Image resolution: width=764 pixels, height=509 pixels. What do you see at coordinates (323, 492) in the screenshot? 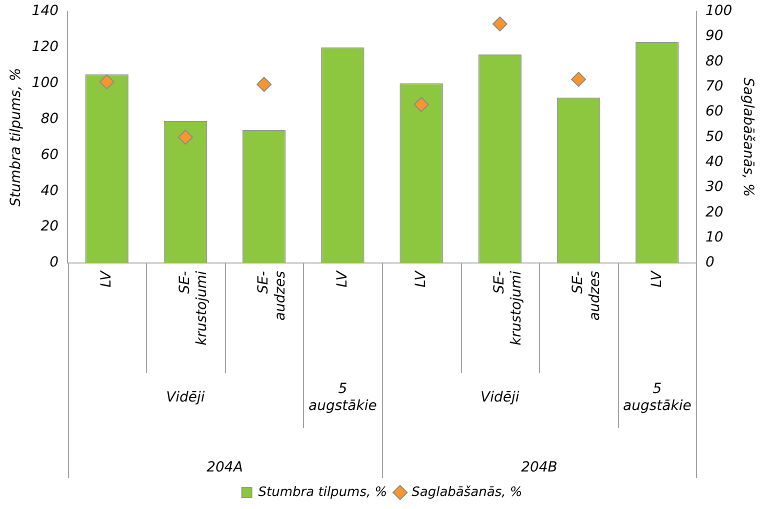
I see `legend-label: Stumbra tilpums, %` at bounding box center [323, 492].